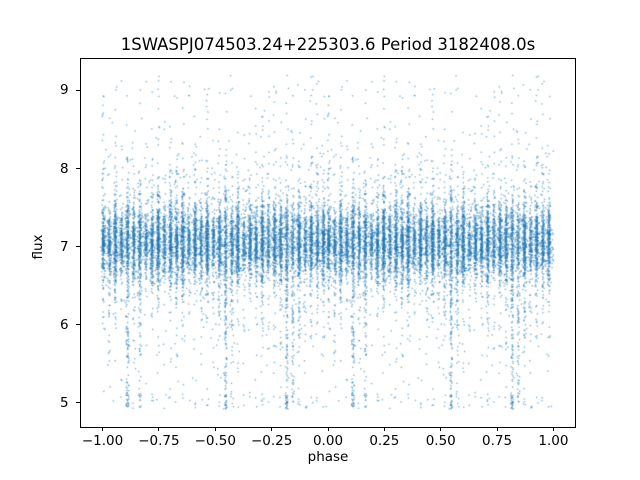 This screenshot has width=640, height=480. What do you see at coordinates (271, 441) in the screenshot?
I see `x-tick-label: −0.25` at bounding box center [271, 441].